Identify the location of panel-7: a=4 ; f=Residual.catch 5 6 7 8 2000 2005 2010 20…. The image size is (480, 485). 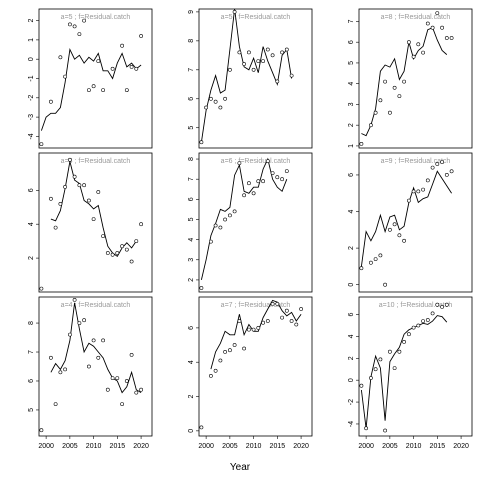
(90, 373).